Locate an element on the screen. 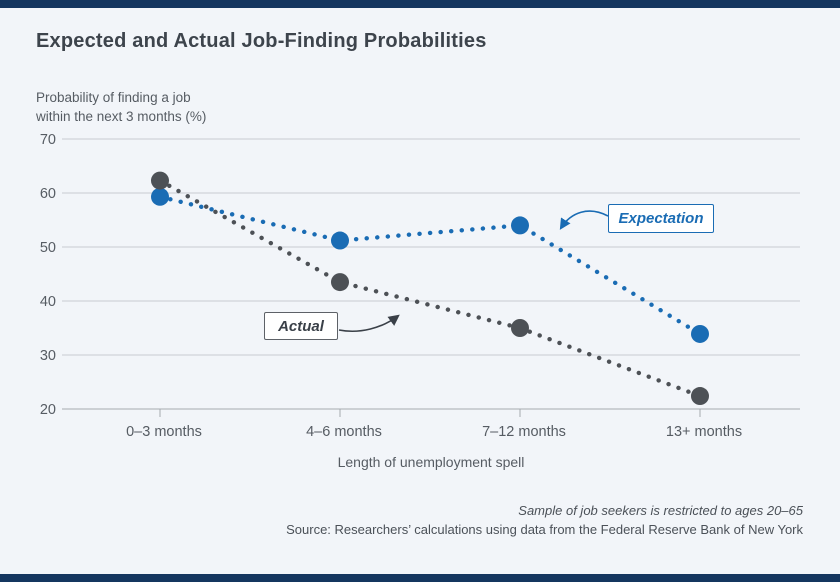  y-axis-unit-label-line1: Probability of finding a job is located at coordinates (113, 97).